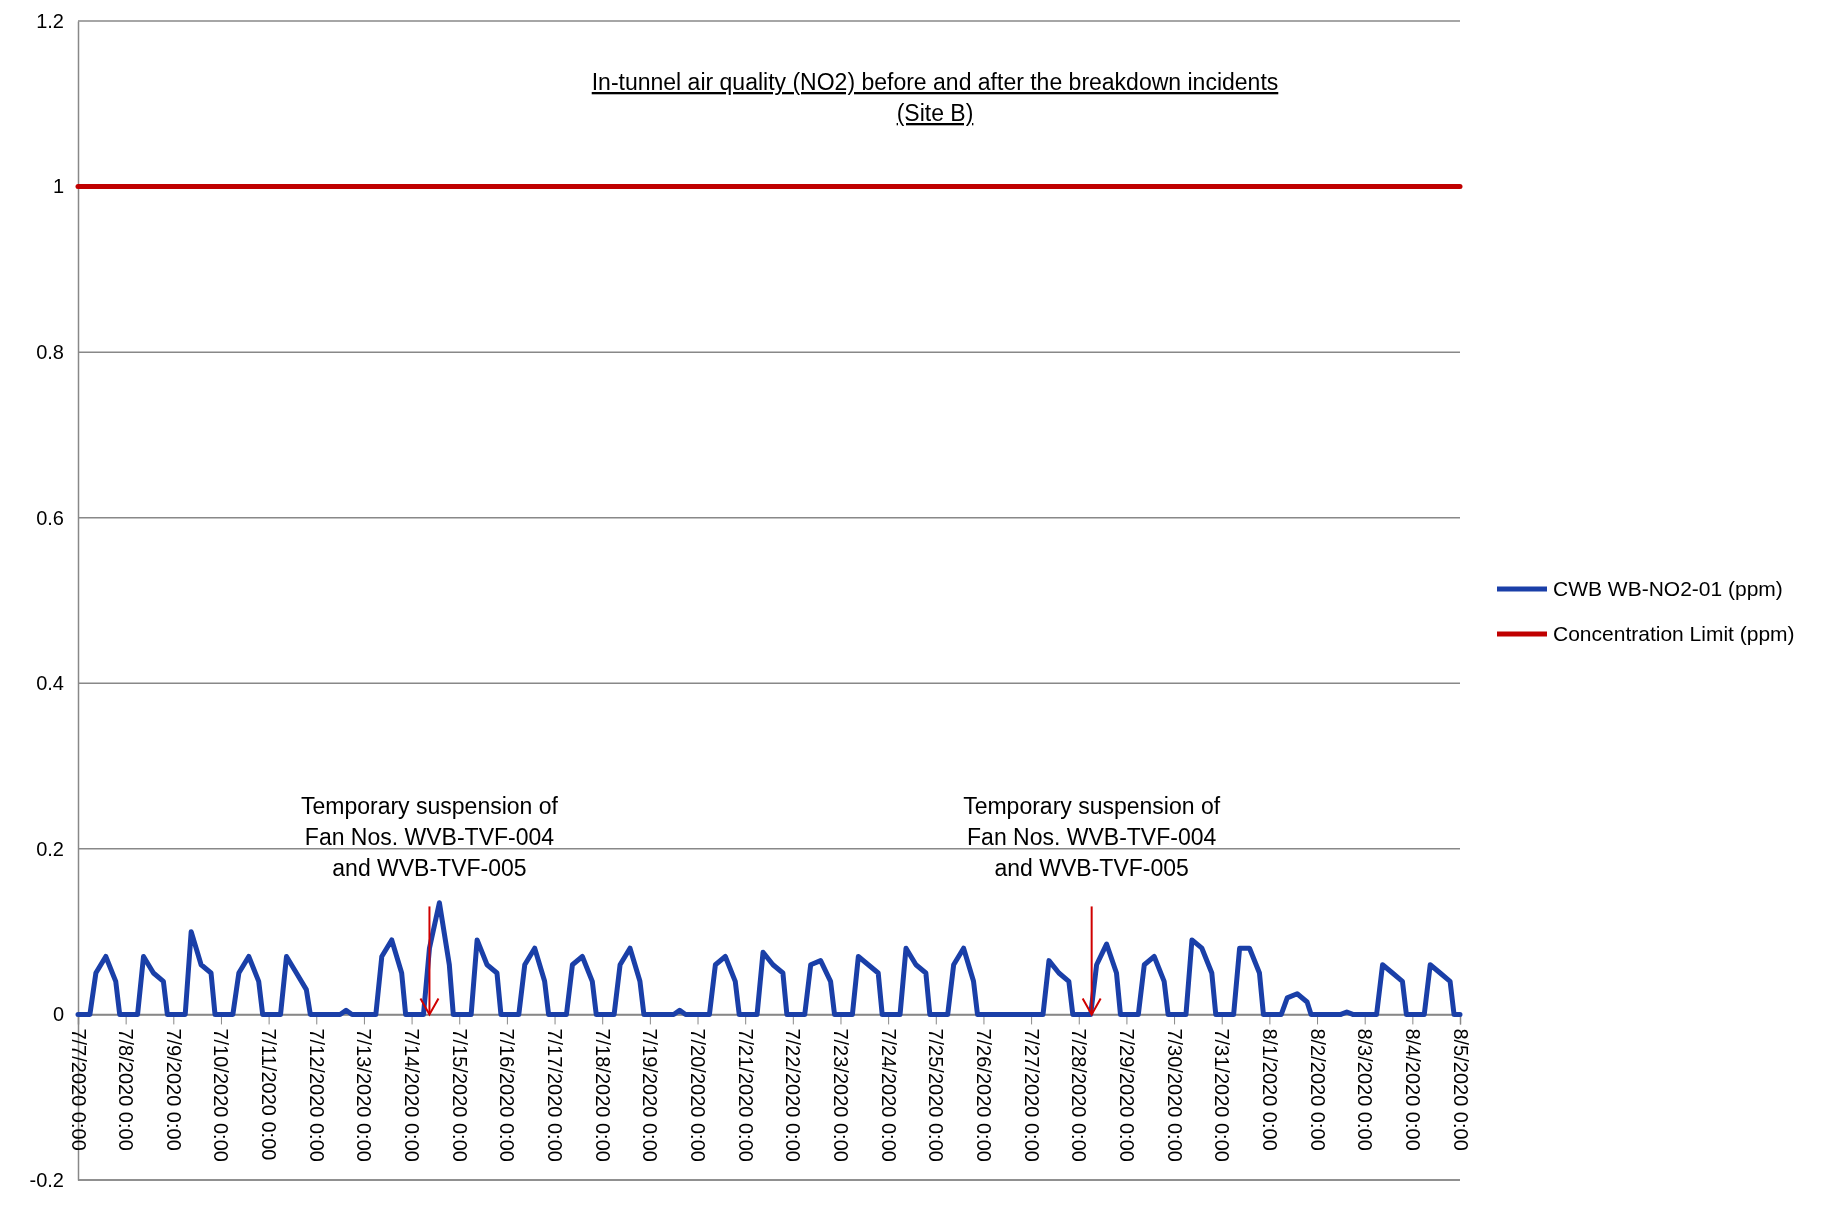 Image resolution: width=1843 pixels, height=1207 pixels. Describe the element at coordinates (507, 1095) in the screenshot. I see `x-tick-label: 7/16/2020 0:00` at that location.